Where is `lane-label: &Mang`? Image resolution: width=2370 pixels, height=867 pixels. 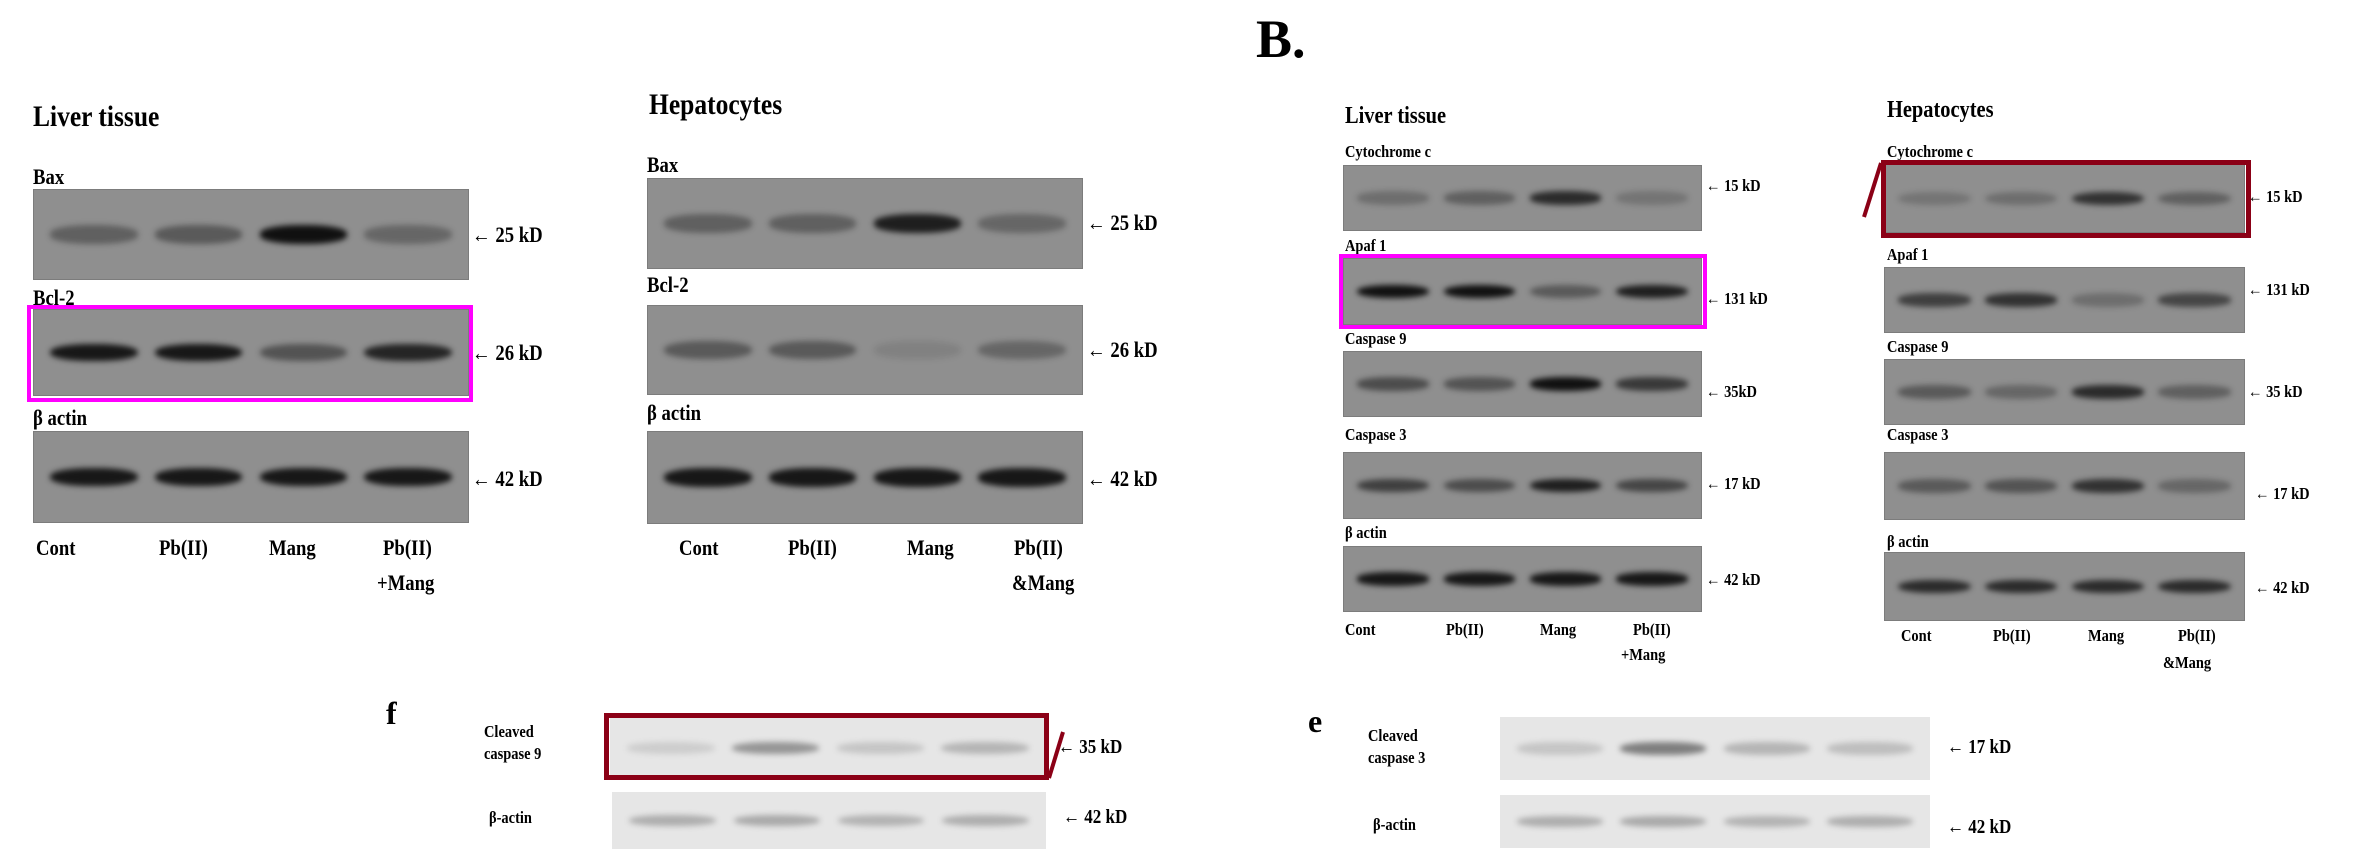 lane-label: &Mang is located at coordinates (1043, 582).